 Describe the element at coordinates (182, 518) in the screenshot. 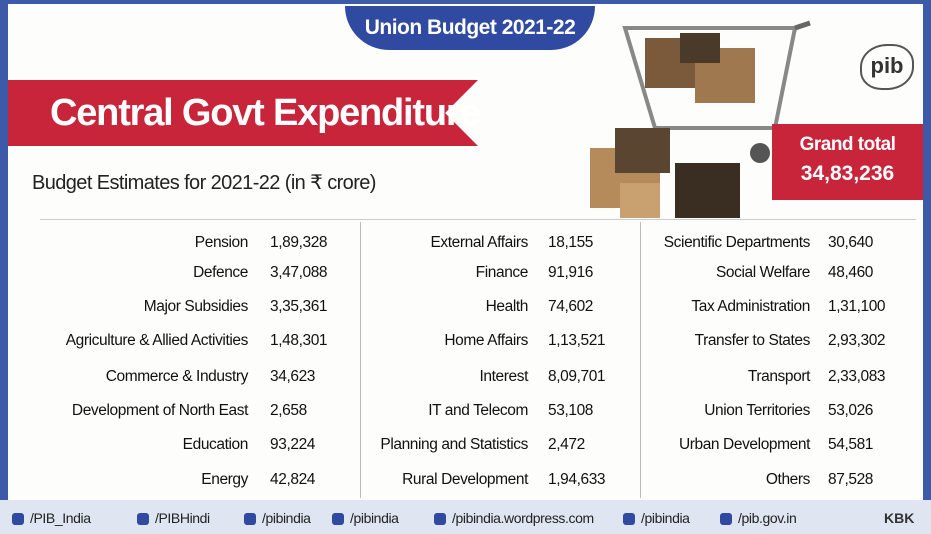

I see `social-link: /PIBHindi` at that location.